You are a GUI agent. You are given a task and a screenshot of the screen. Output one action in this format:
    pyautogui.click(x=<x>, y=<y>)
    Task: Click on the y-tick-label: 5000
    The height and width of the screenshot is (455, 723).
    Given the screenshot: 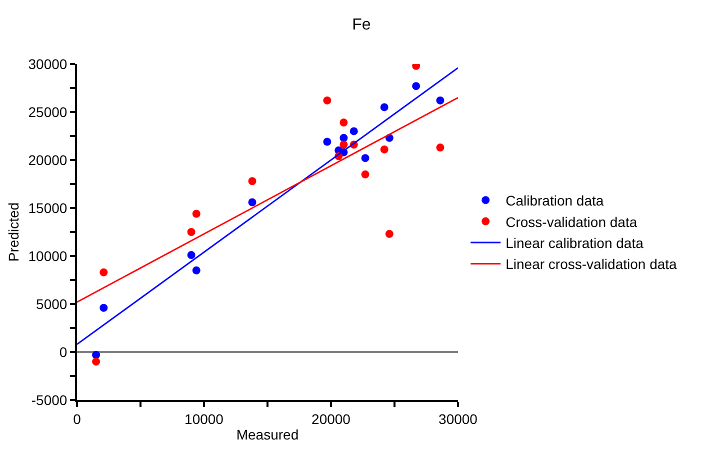 What is the action you would take?
    pyautogui.click(x=52, y=304)
    